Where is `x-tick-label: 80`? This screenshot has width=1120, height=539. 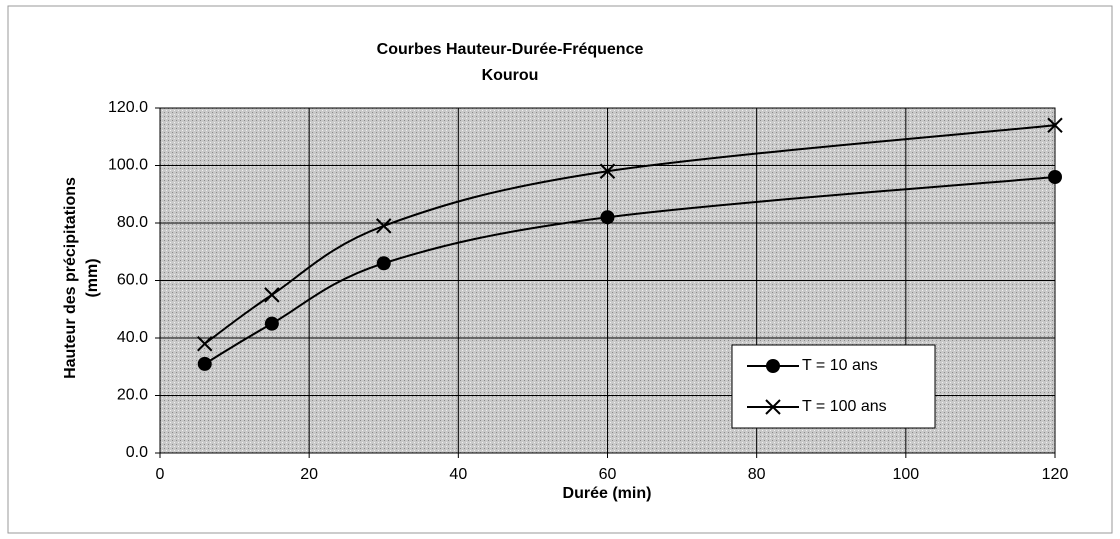
x-tick-label: 80 is located at coordinates (757, 474).